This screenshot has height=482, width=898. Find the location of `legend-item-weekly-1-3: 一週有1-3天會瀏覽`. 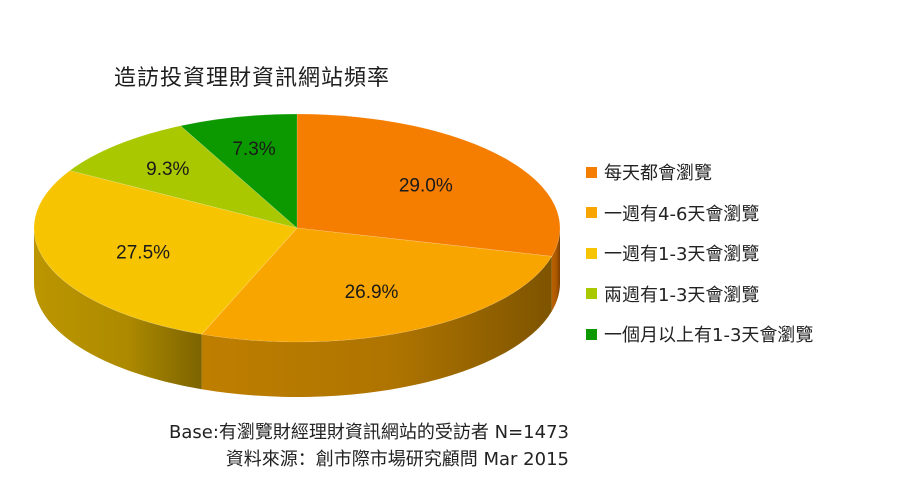

legend-item-weekly-1-3: 一週有1-3天會瀏覽 is located at coordinates (736, 253).